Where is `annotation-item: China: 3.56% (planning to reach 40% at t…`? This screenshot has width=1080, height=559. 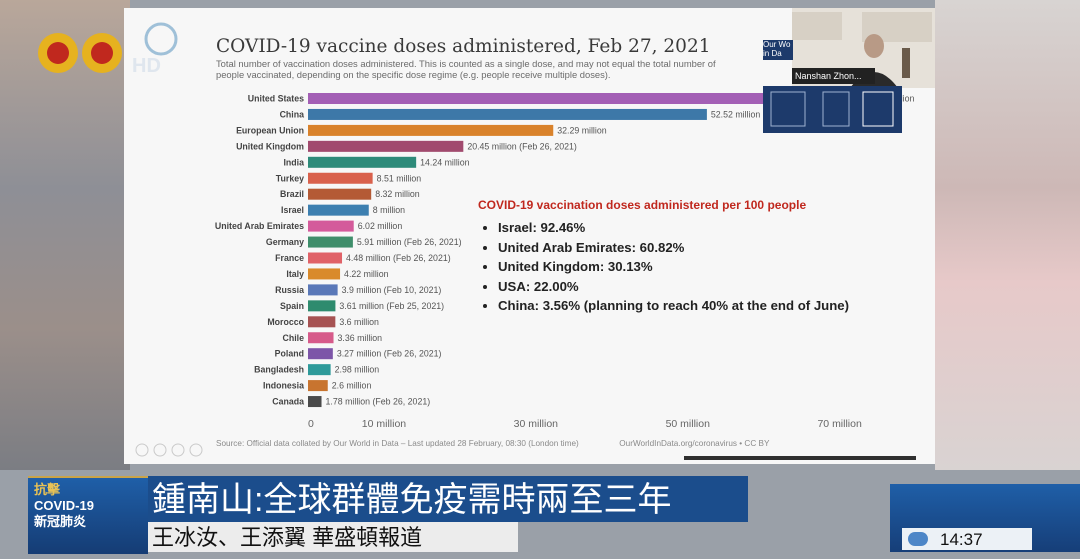 annotation-item: China: 3.56% (planning to reach 40% at t… is located at coordinates (698, 306).